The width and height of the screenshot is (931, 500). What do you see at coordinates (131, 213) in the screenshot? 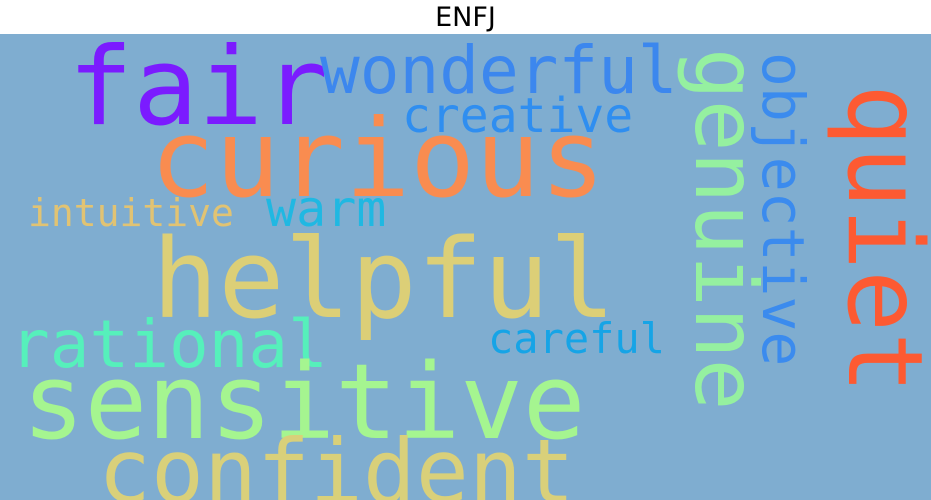
I see `word-intuitive: intuitive` at bounding box center [131, 213].